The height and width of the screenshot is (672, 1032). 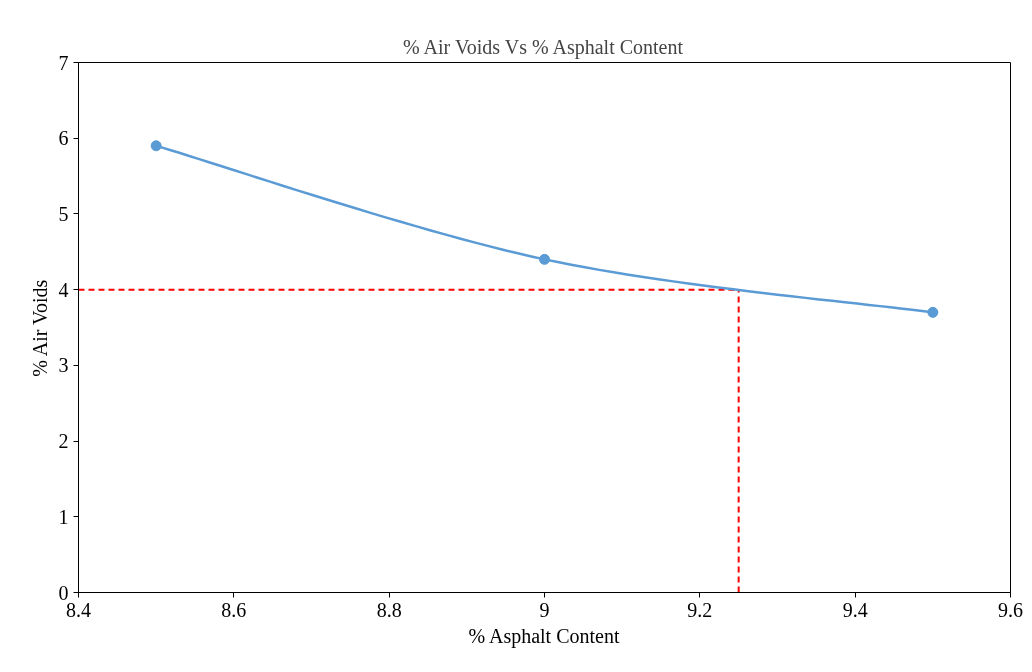 I want to click on x-tick-label: 9.2, so click(x=700, y=609).